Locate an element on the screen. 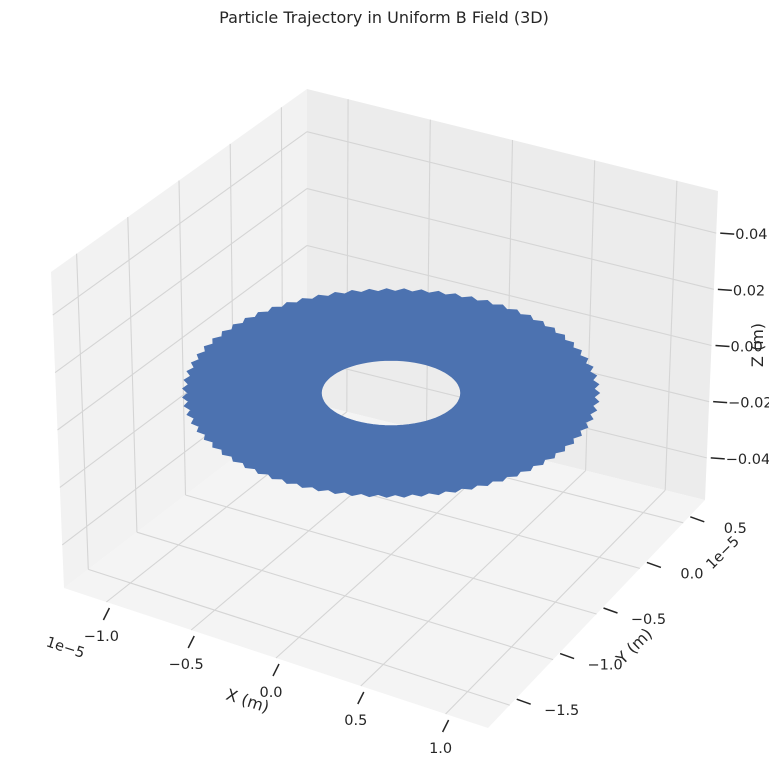 Image resolution: width=769 pixels, height=784 pixels. z-axis-label: Z (m) is located at coordinates (757, 345).